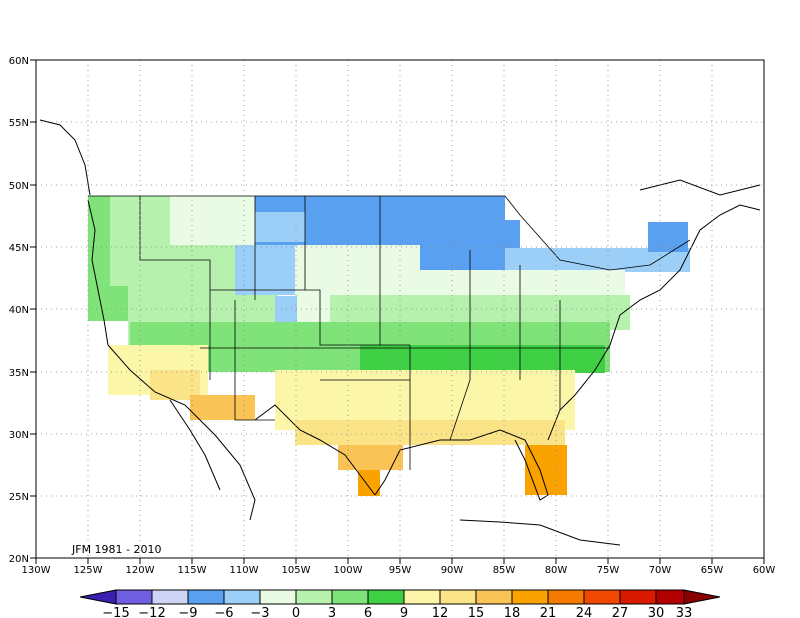  What do you see at coordinates (512, 612) in the screenshot?
I see `colorbar-label: 18` at bounding box center [512, 612].